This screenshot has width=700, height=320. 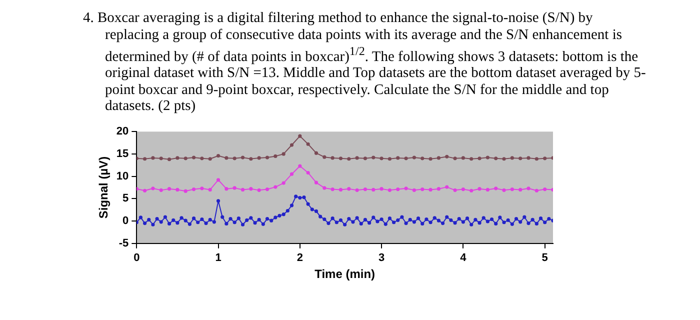 What do you see at coordinates (125, 221) in the screenshot?
I see `y-tick-label: 0` at bounding box center [125, 221].